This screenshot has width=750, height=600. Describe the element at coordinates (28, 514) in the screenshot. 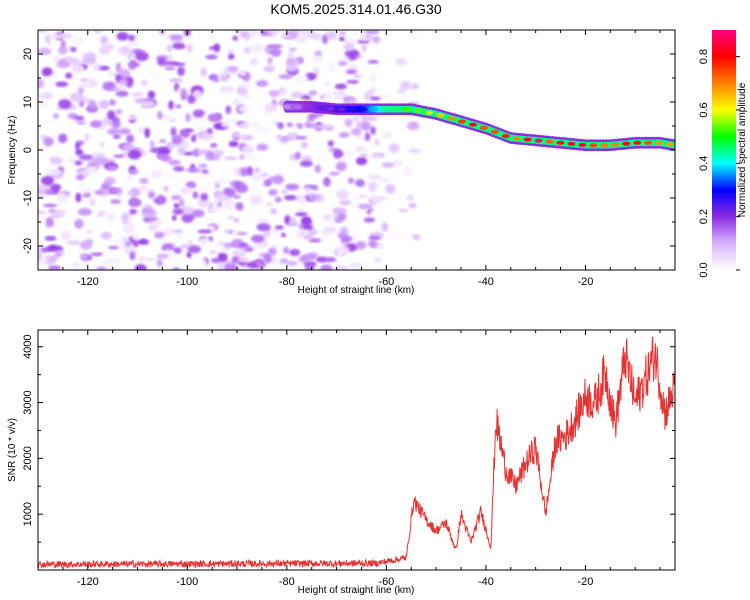

I see `snr-y-tick-label: 1000` at that location.